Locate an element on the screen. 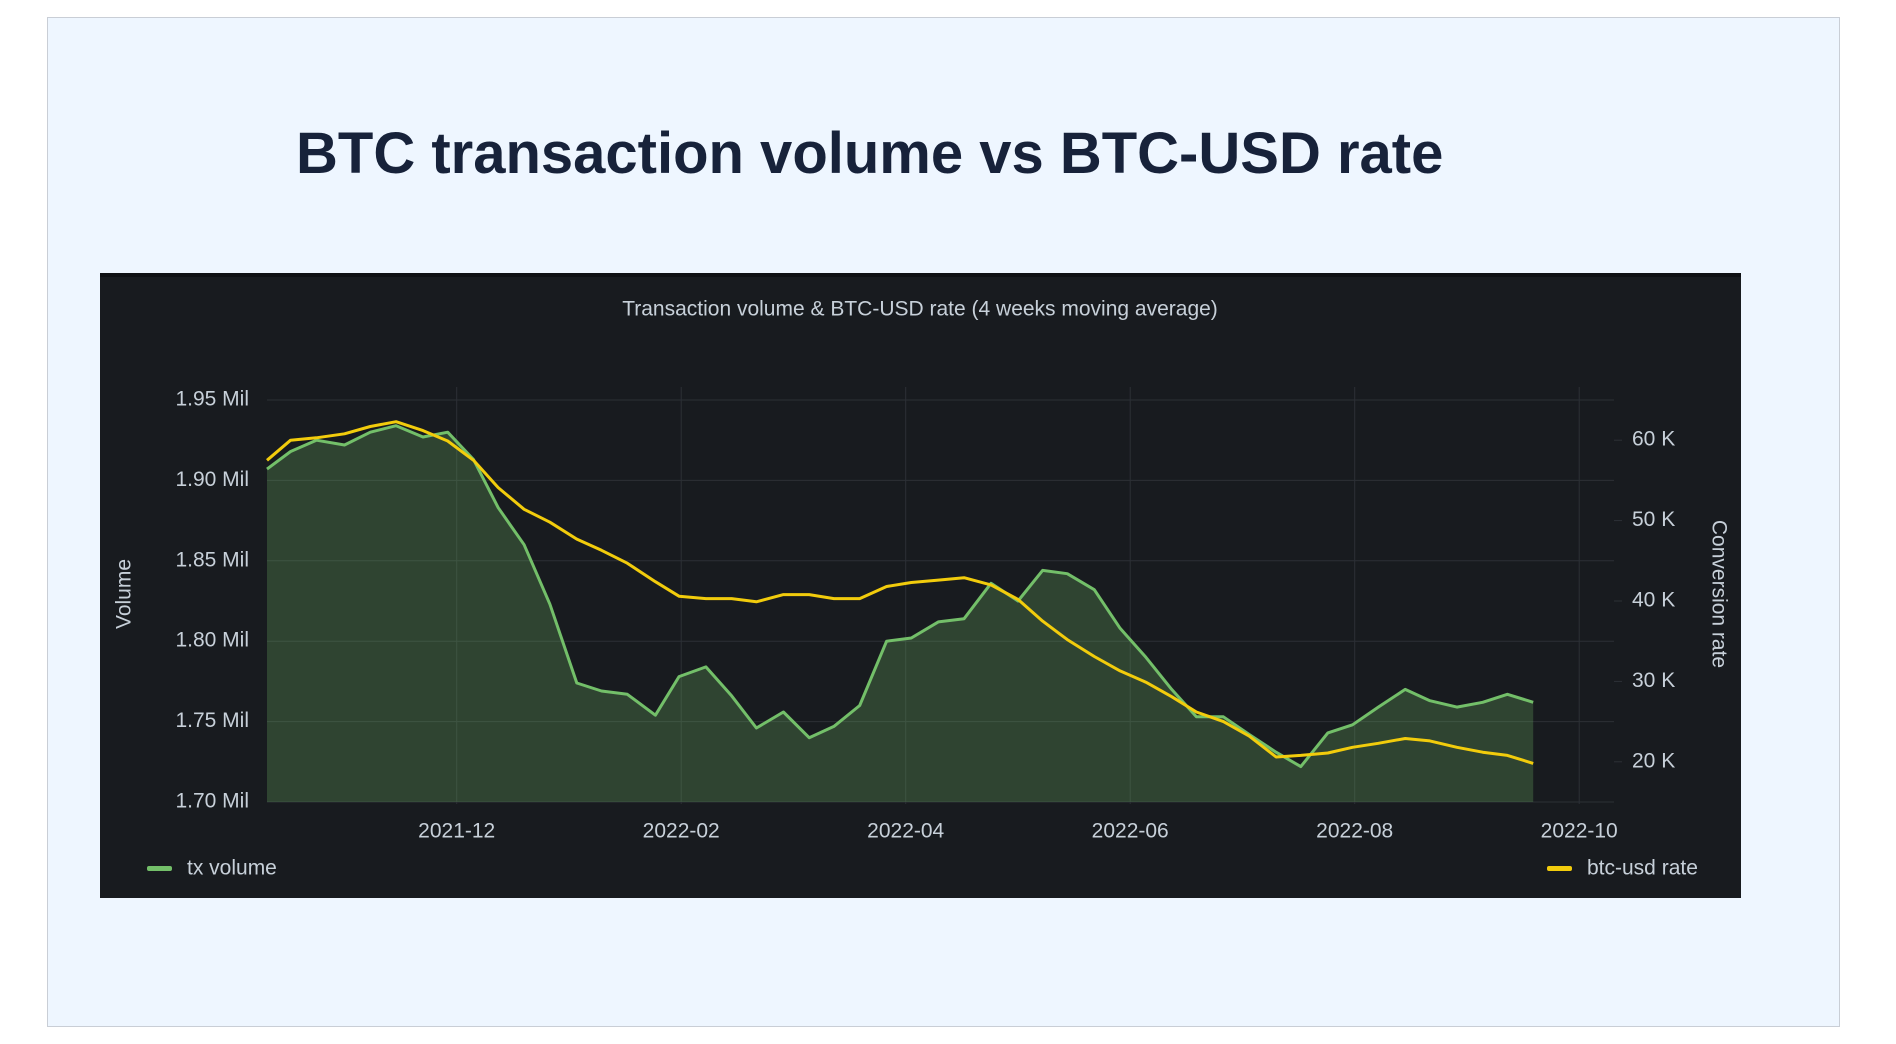 The image size is (1896, 1044). x-tick-label: 2021-12 is located at coordinates (456, 831).